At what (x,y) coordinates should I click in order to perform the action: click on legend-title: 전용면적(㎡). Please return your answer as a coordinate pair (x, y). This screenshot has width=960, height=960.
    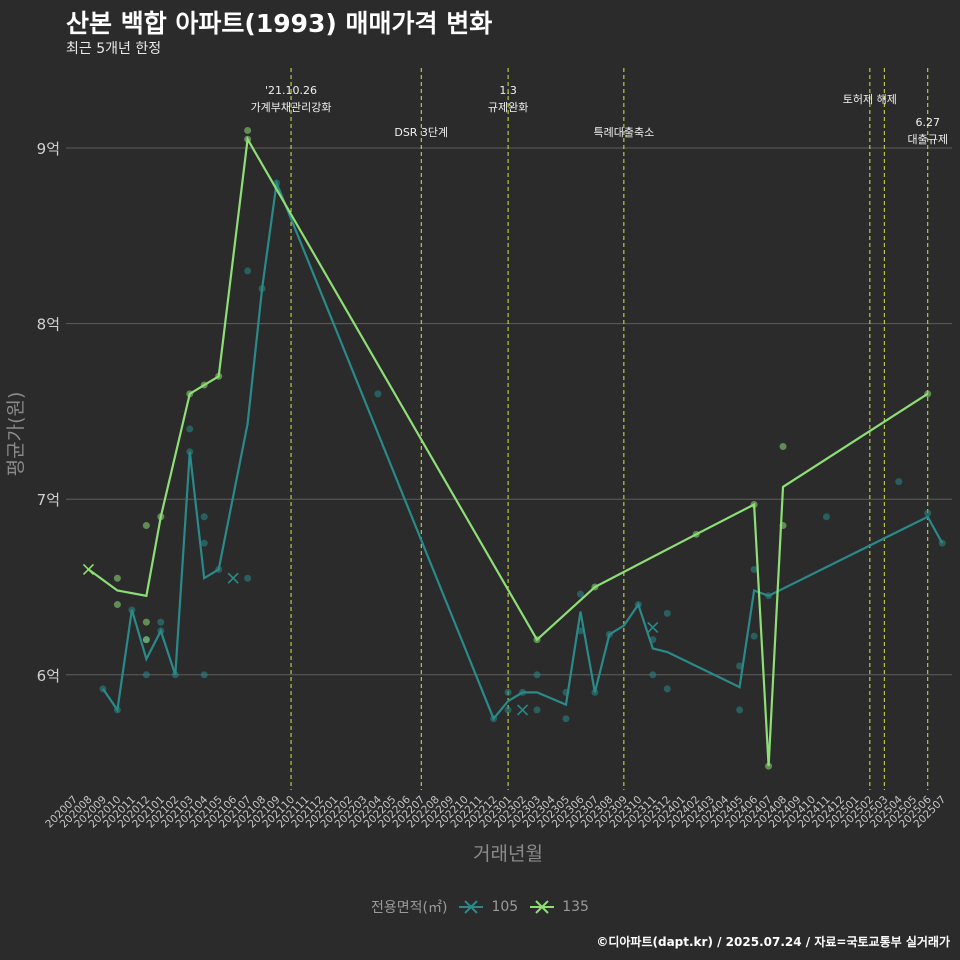
    Looking at the image, I should click on (409, 908).